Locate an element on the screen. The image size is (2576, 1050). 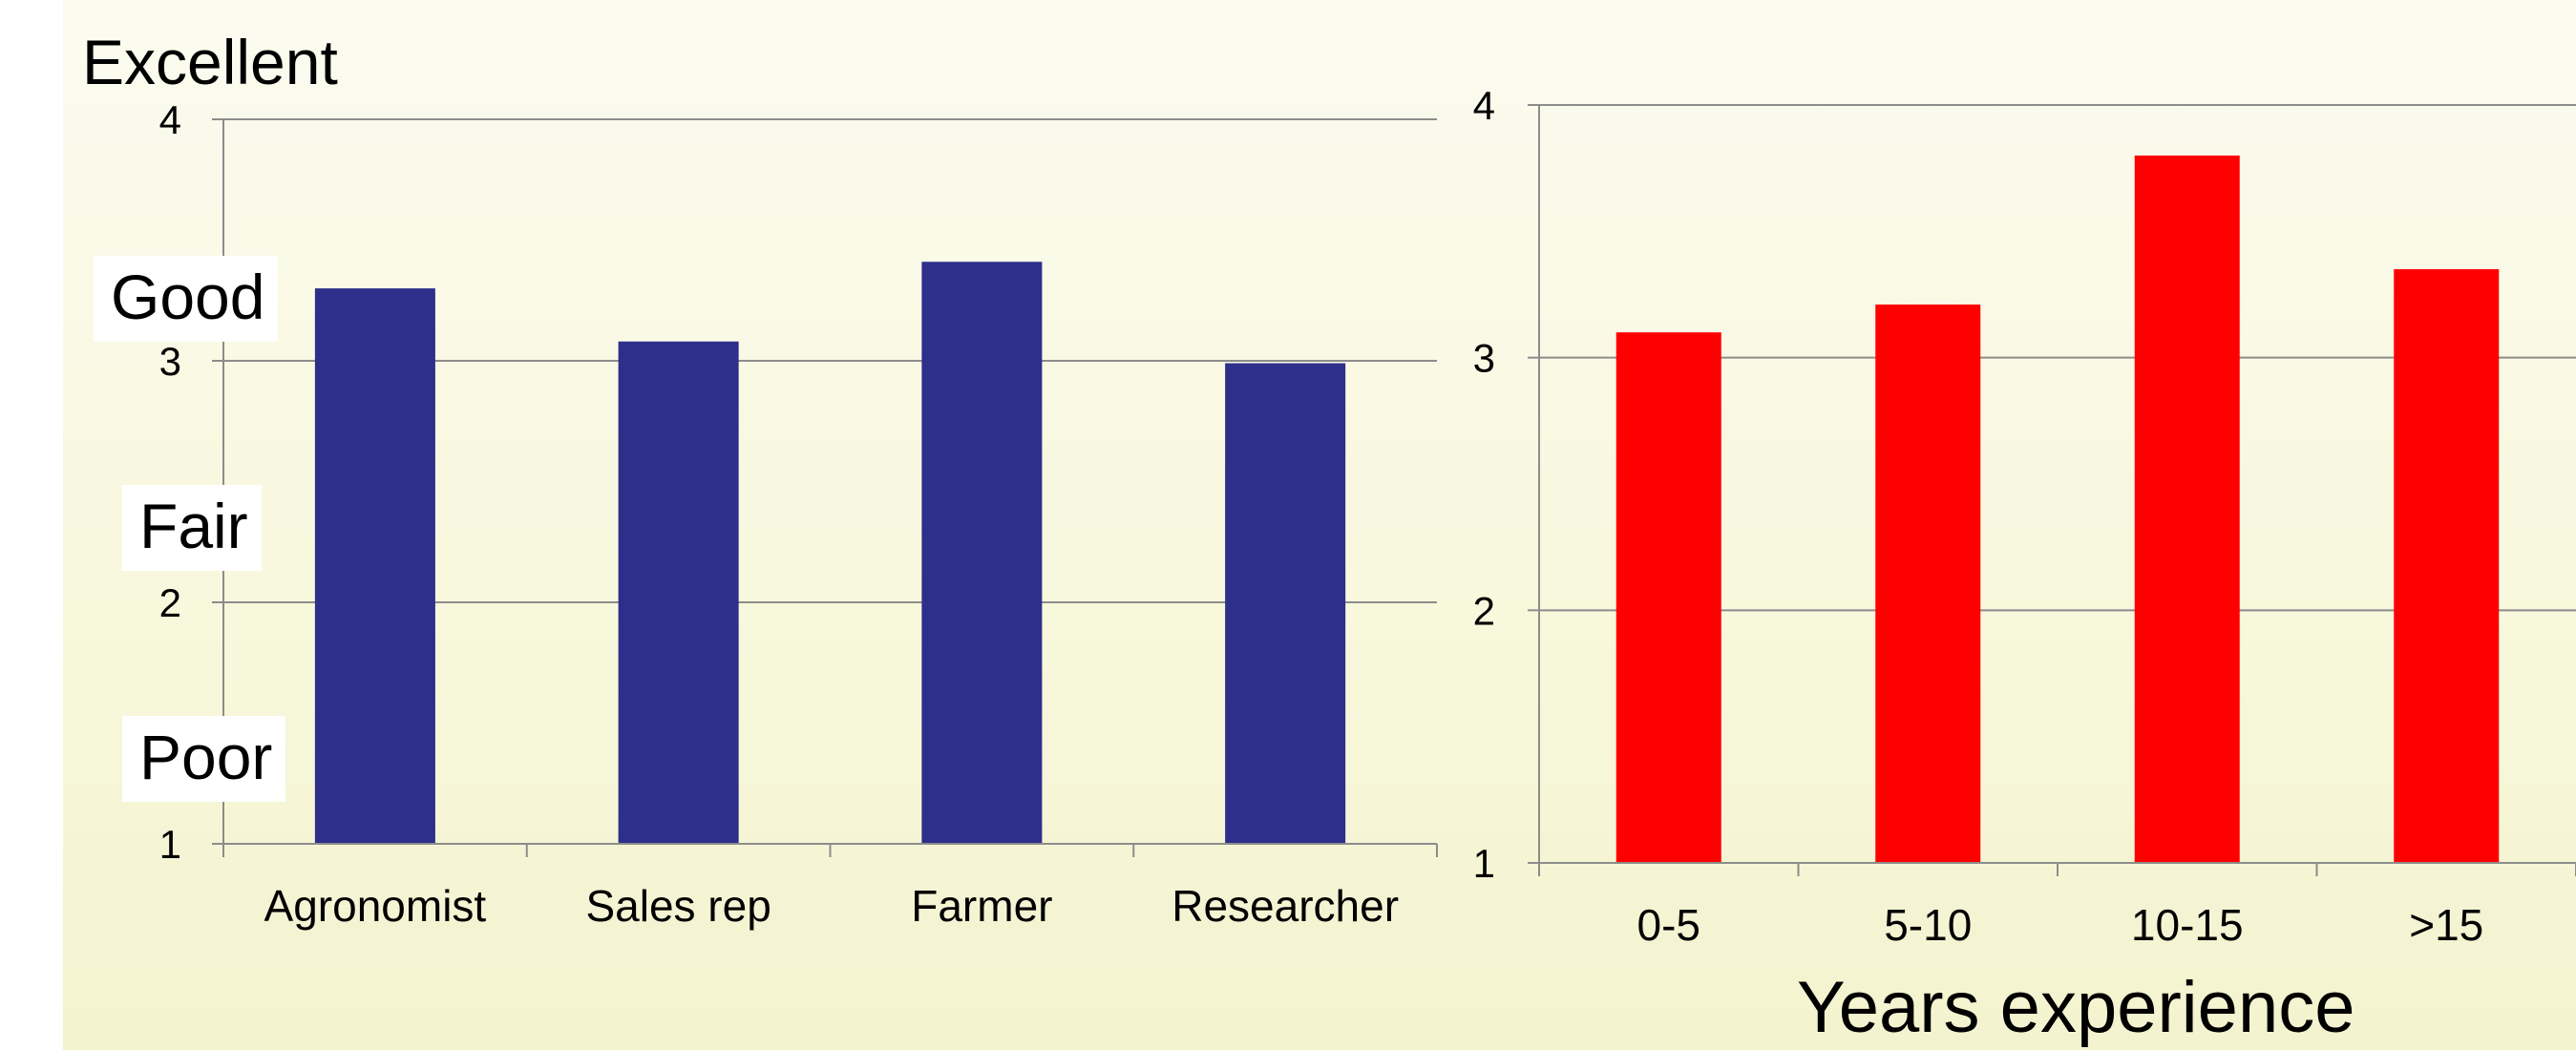
role-x-tick-label: Agronomist is located at coordinates (375, 906).